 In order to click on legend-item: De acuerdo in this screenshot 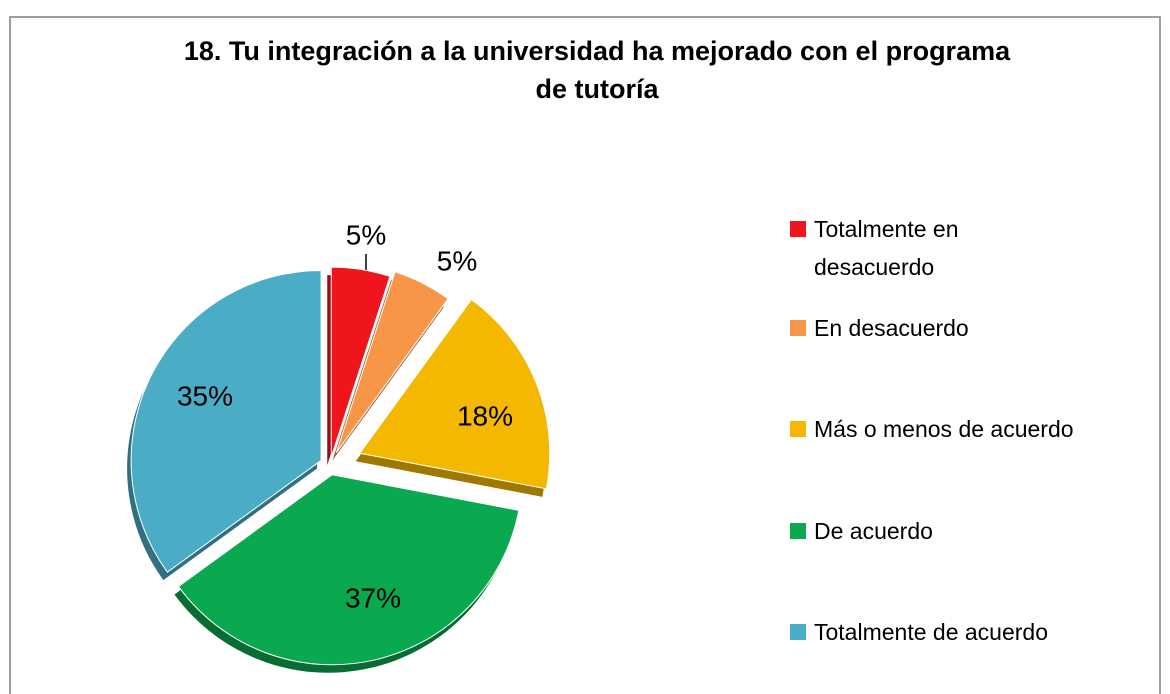, I will do `click(940, 531)`.